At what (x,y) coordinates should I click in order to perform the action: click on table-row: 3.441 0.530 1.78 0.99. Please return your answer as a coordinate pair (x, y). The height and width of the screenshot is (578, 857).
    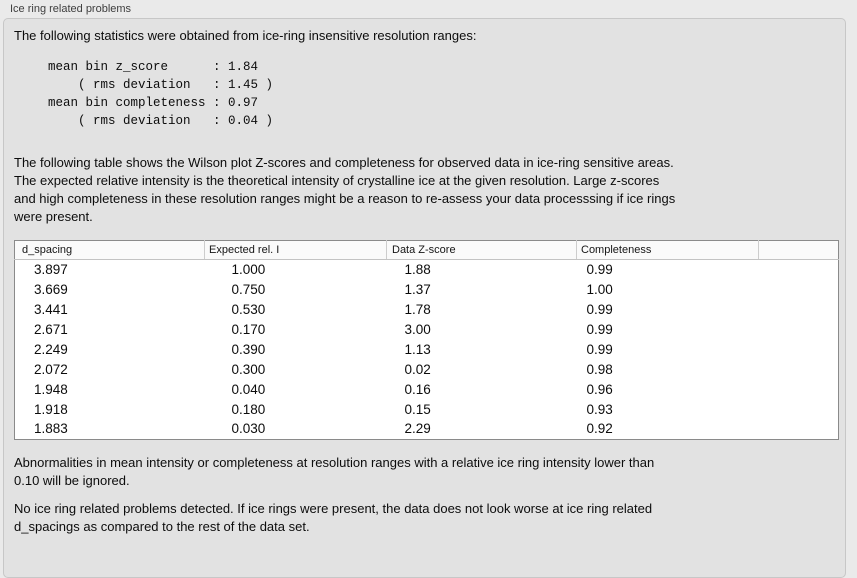
    Looking at the image, I should click on (427, 310).